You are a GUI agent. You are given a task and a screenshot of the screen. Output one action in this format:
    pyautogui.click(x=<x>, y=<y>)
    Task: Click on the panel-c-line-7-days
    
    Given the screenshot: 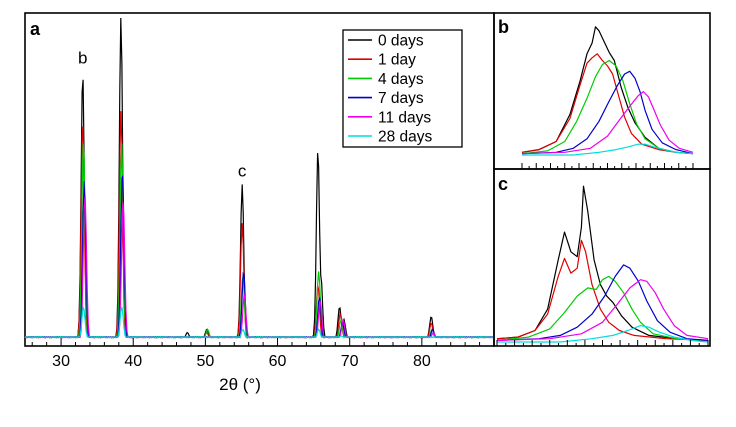 What is the action you would take?
    pyautogui.click(x=602, y=302)
    